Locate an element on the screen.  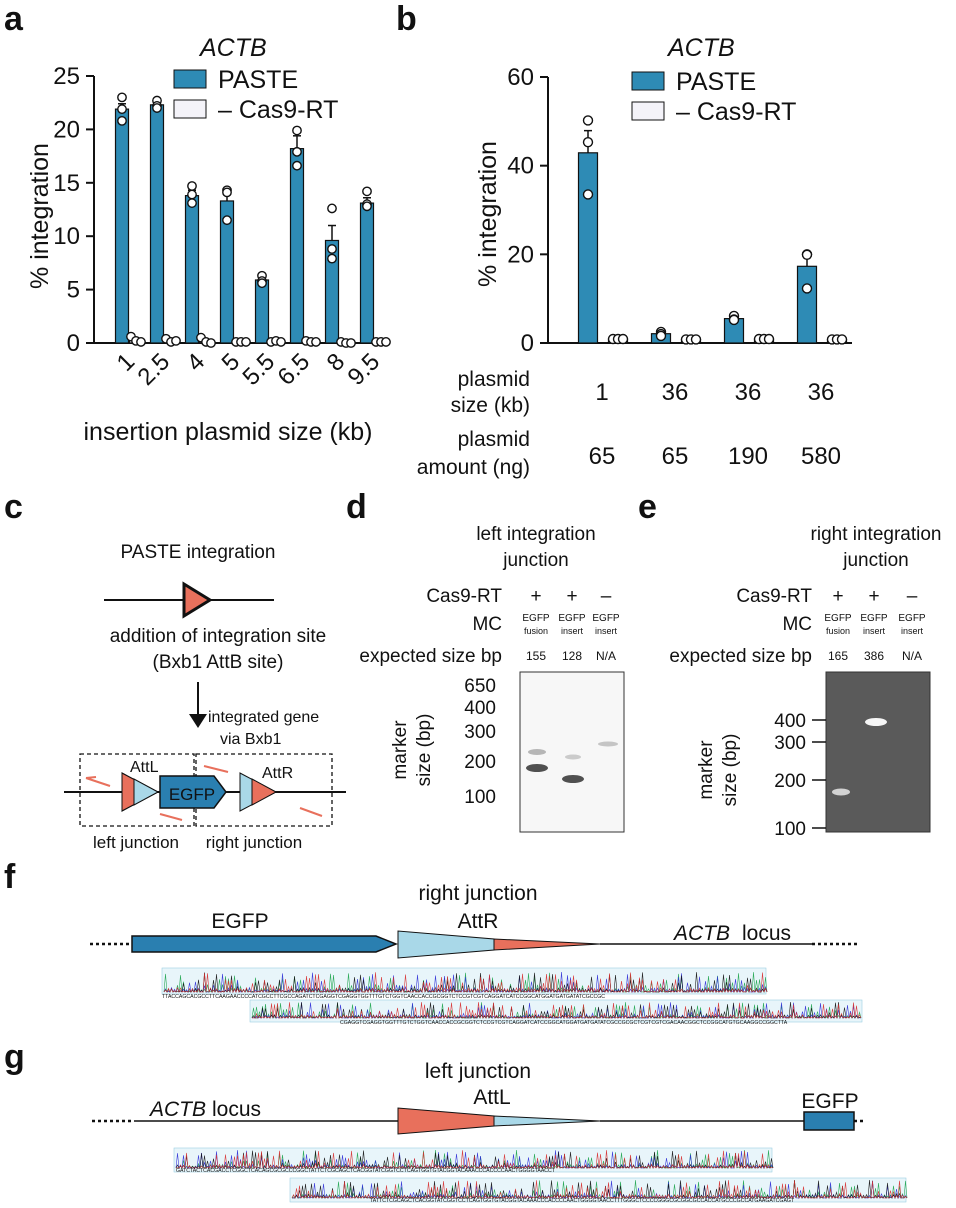
panel-e-title-line2: junction is located at coordinates (875, 560).